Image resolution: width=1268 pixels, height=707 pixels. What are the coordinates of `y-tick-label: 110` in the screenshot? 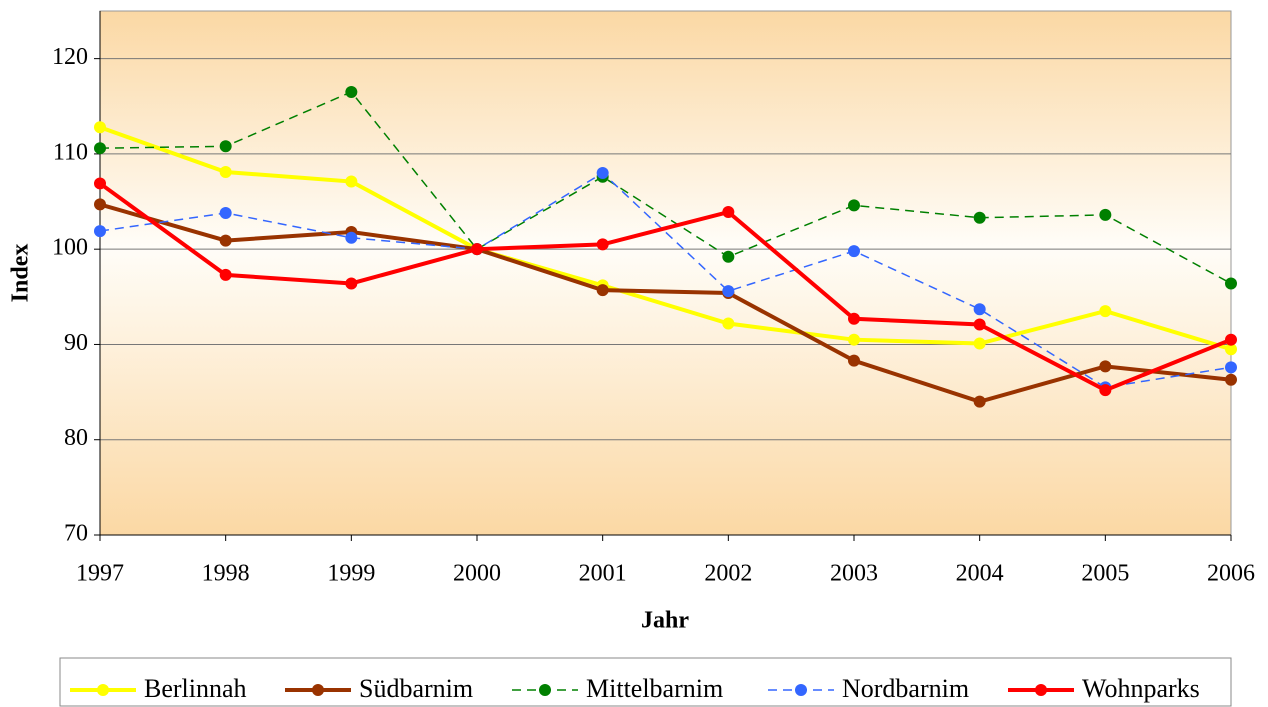 It's located at (70, 152).